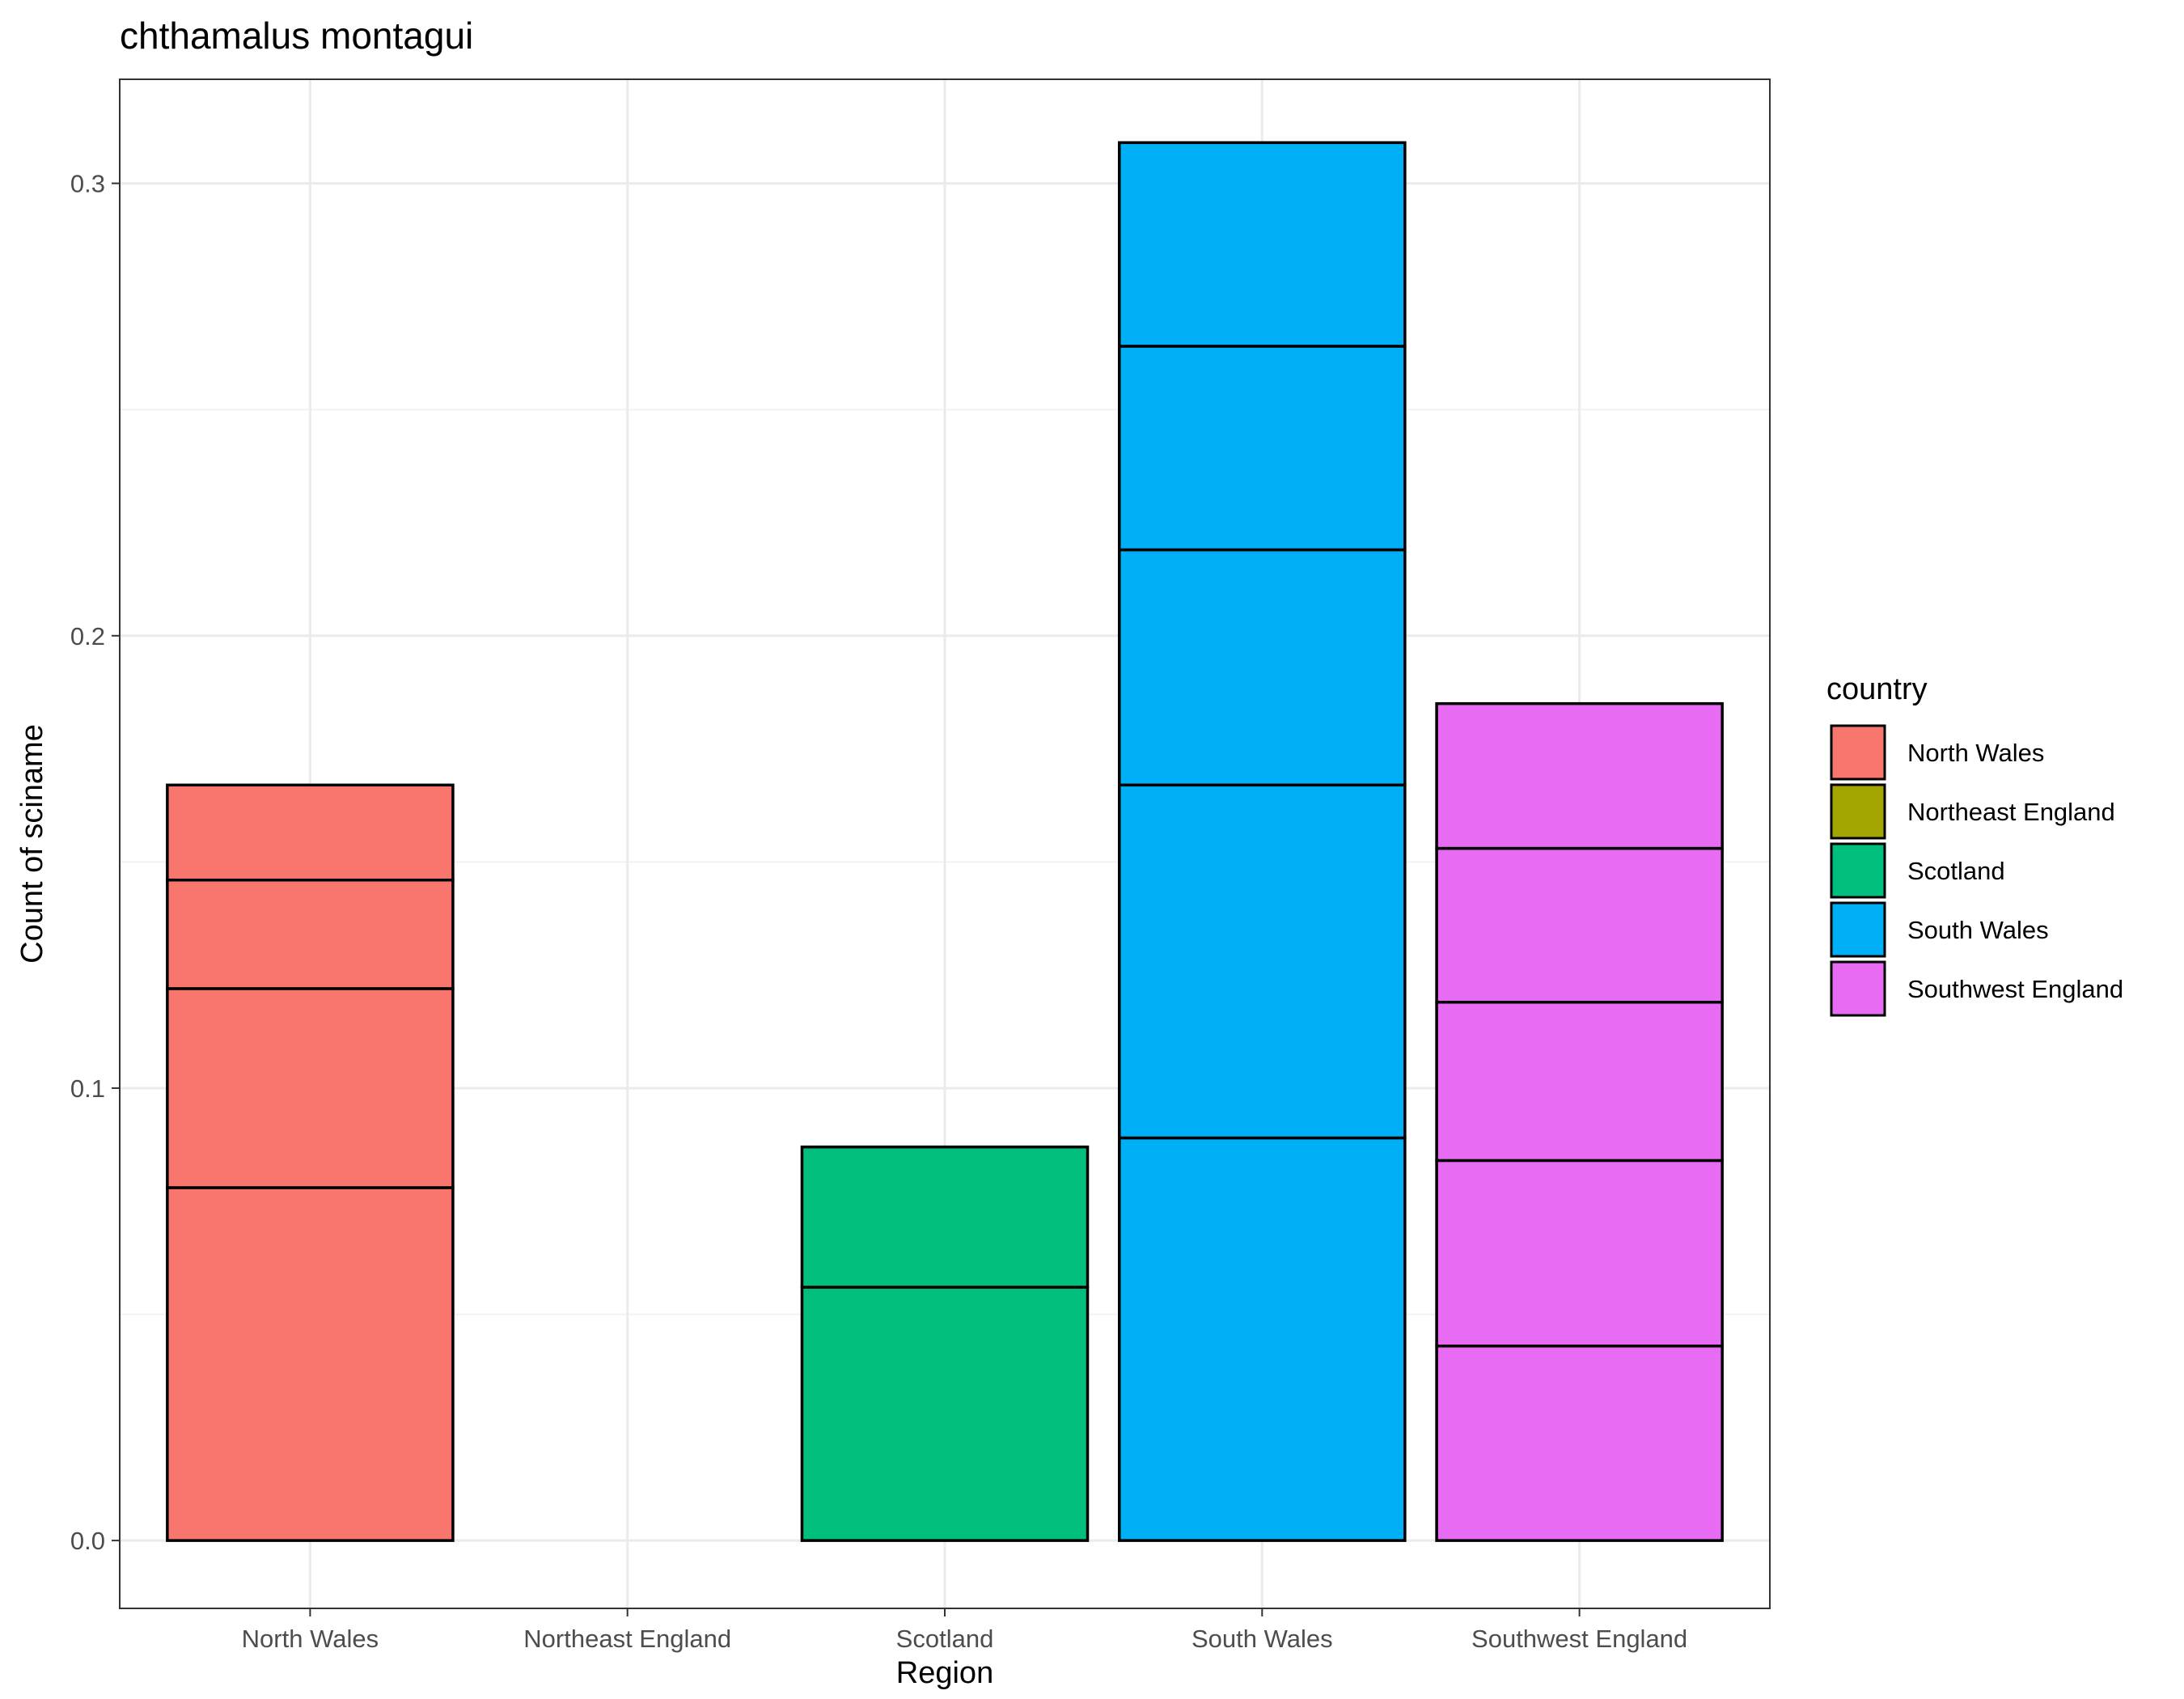 The height and width of the screenshot is (1699, 2184). I want to click on x-axis-title: Region, so click(944, 1673).